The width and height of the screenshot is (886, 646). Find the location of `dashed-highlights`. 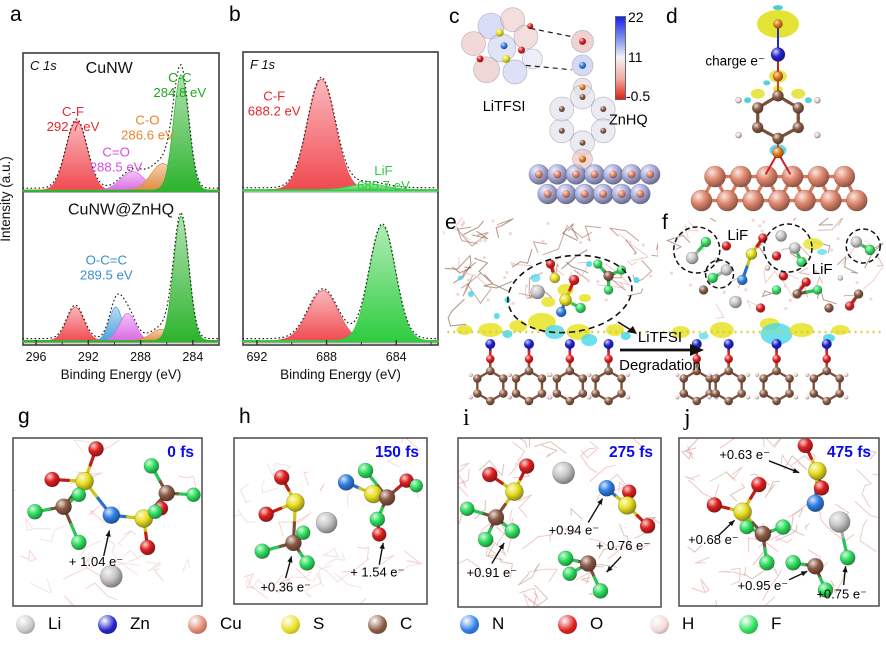

dashed-highlights is located at coordinates (570, 294).